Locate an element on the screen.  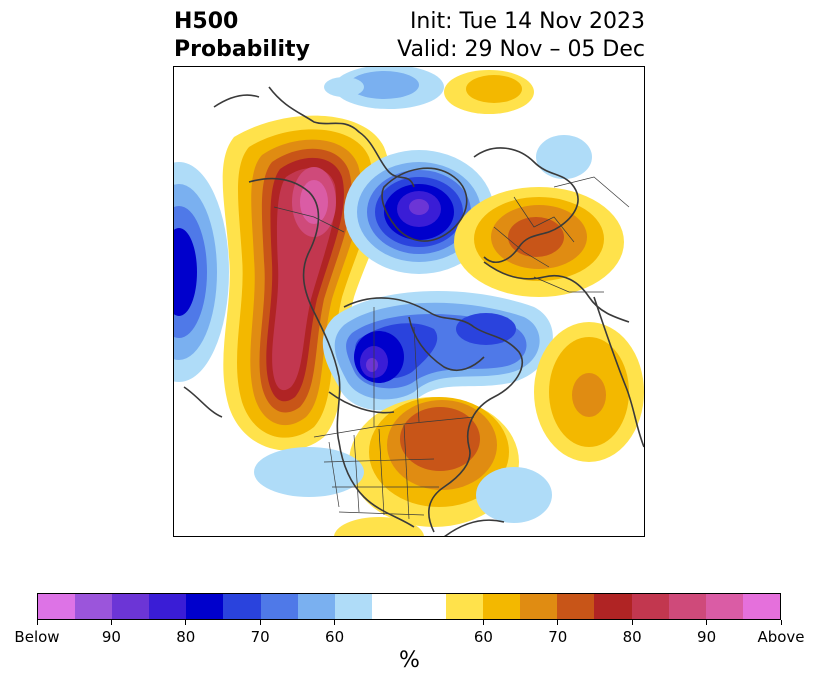
colorbar-unit: % is located at coordinates (409, 660).